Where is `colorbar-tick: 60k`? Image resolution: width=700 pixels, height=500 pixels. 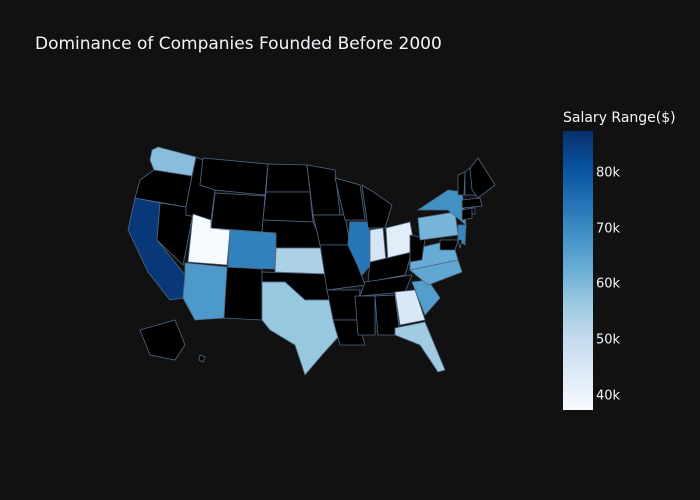 colorbar-tick: 60k is located at coordinates (608, 284).